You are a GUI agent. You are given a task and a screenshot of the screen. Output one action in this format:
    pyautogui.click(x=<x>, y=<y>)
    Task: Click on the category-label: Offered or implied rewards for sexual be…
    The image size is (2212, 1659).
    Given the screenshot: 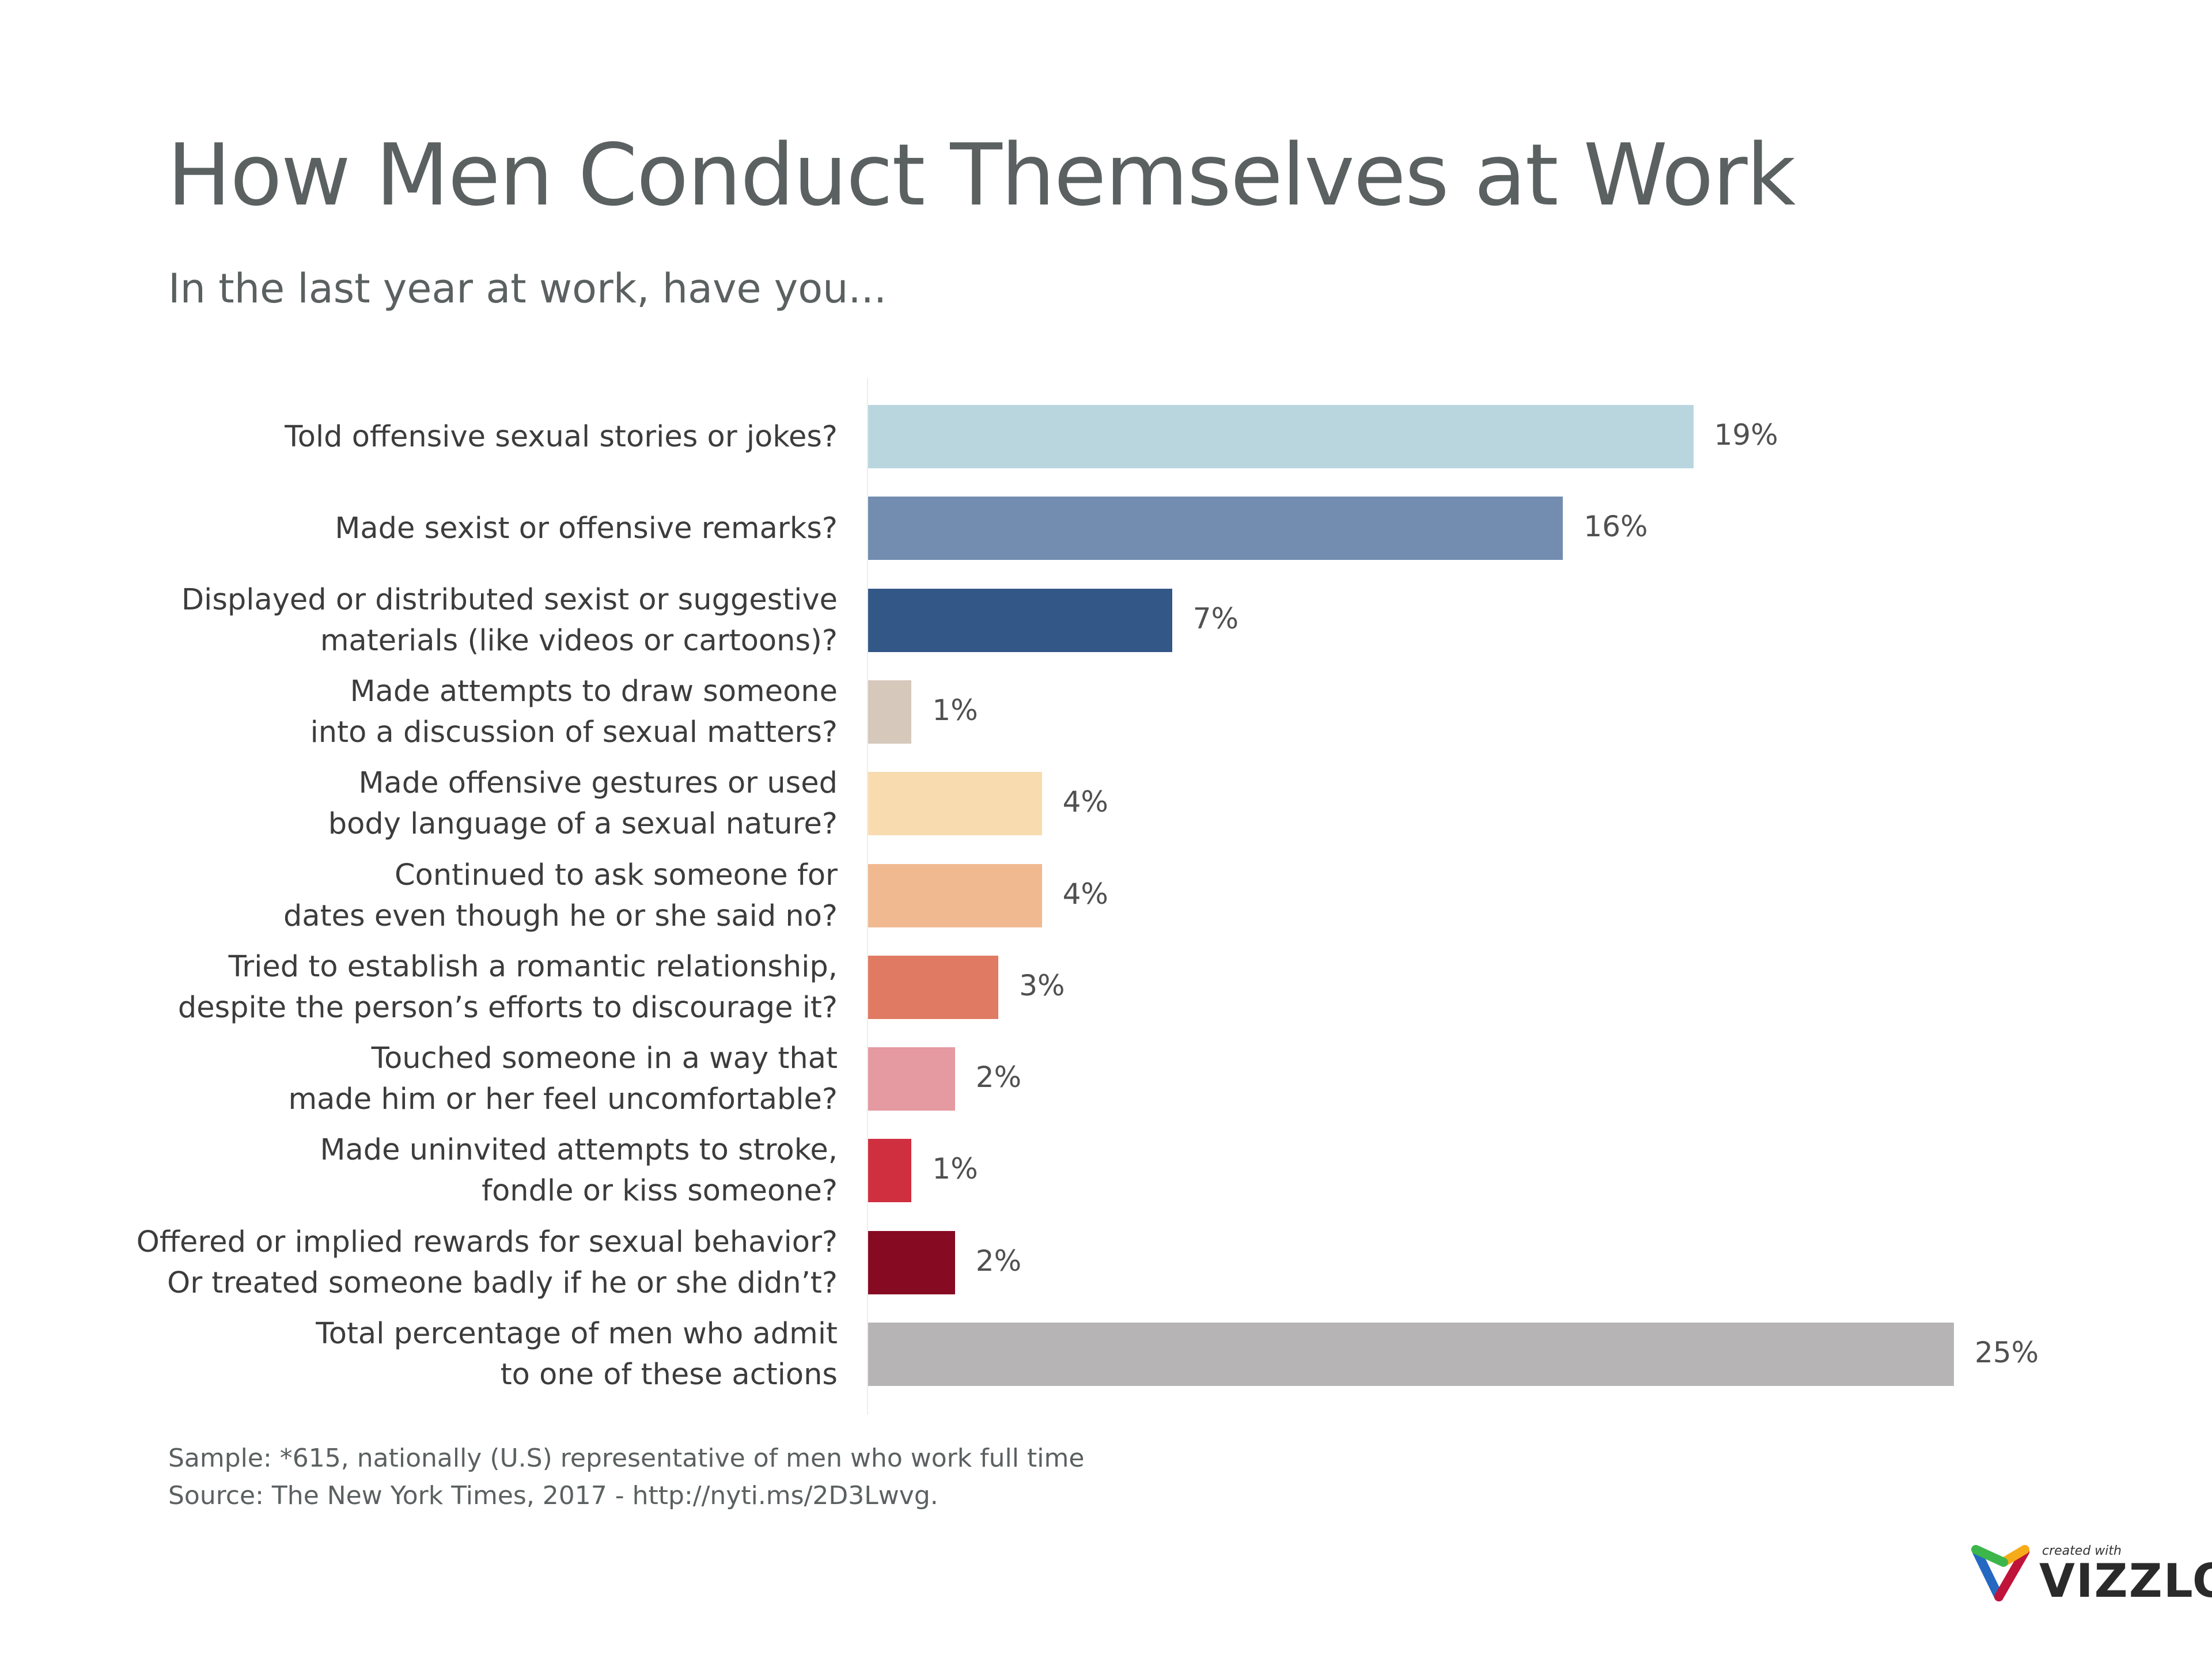 What is the action you would take?
    pyautogui.click(x=487, y=1262)
    